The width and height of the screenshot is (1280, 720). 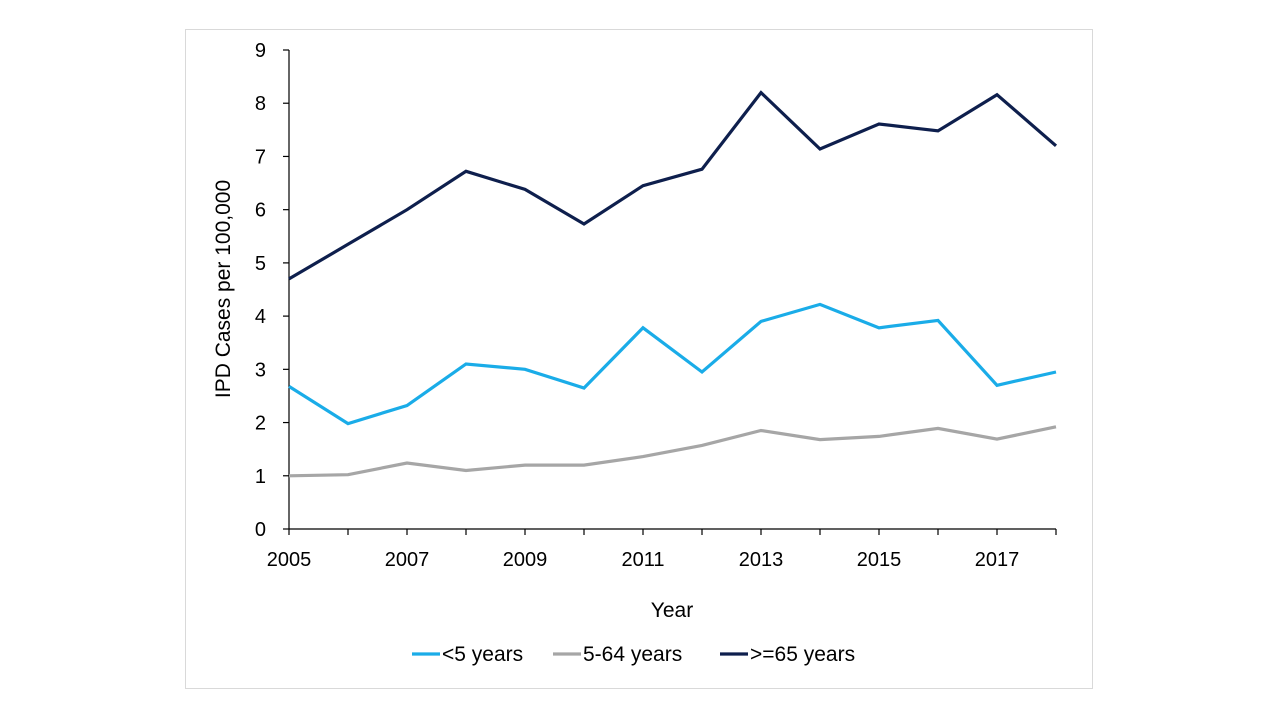 I want to click on legend: <5 years 5-64 years >=65 years, so click(x=633, y=654).